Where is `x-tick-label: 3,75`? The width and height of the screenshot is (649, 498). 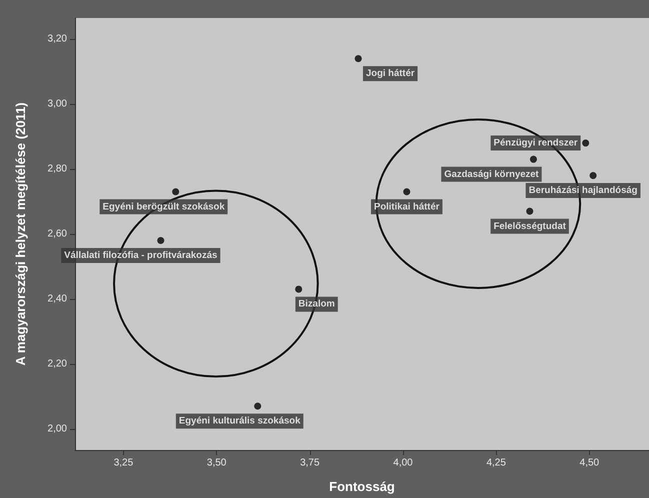
x-tick-label: 3,75 is located at coordinates (310, 463).